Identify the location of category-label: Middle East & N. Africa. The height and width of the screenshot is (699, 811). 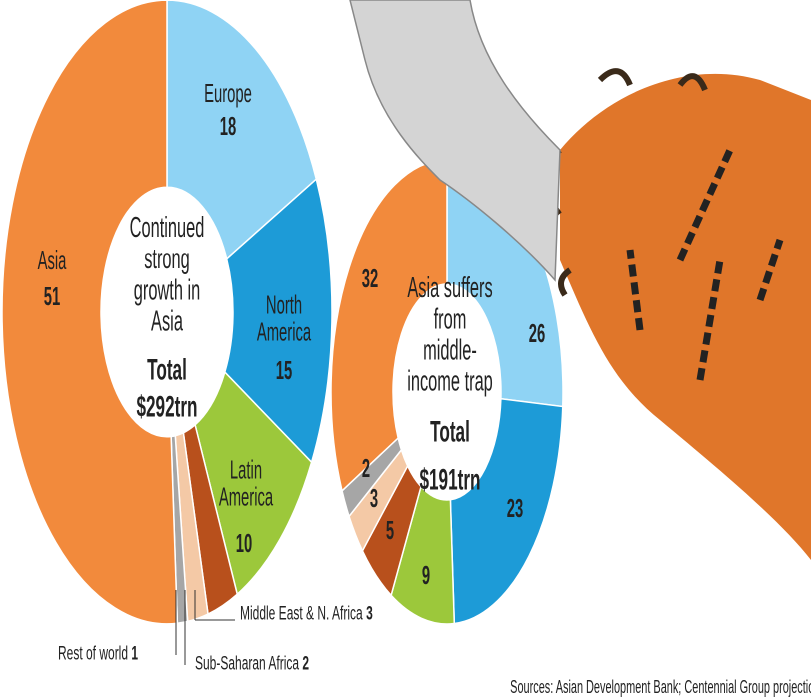
(301, 613).